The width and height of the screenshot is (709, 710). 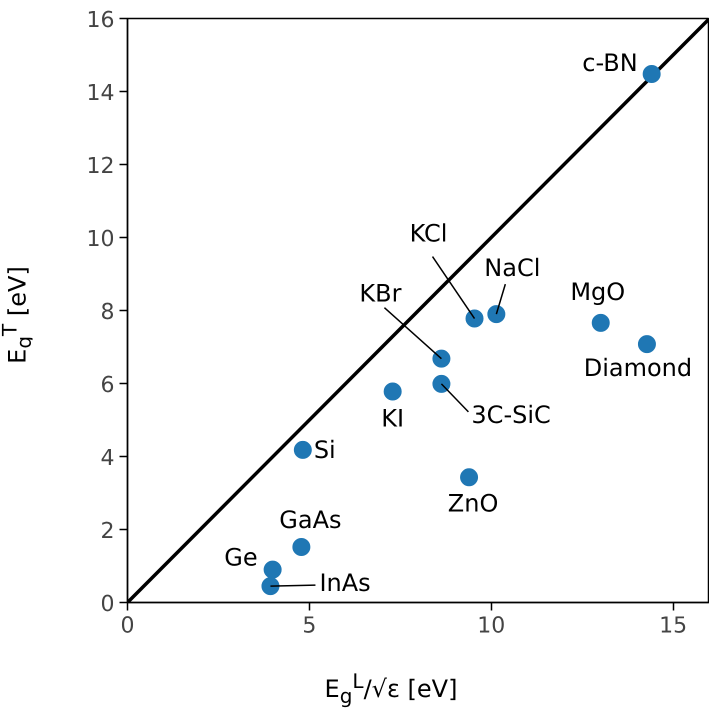 I want to click on x-tick-label: 5, so click(x=309, y=626).